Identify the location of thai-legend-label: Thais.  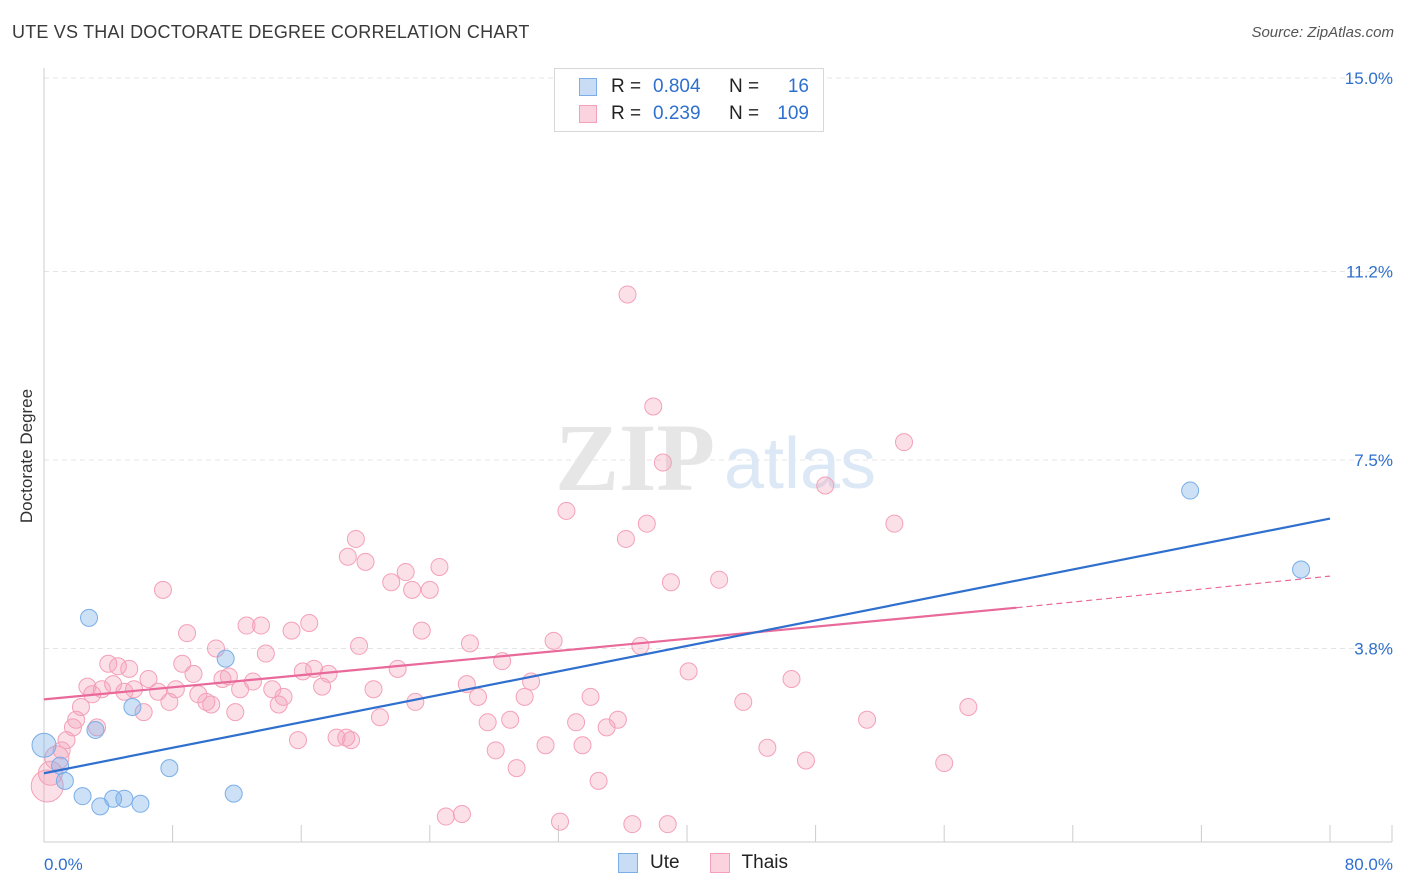
(765, 862).